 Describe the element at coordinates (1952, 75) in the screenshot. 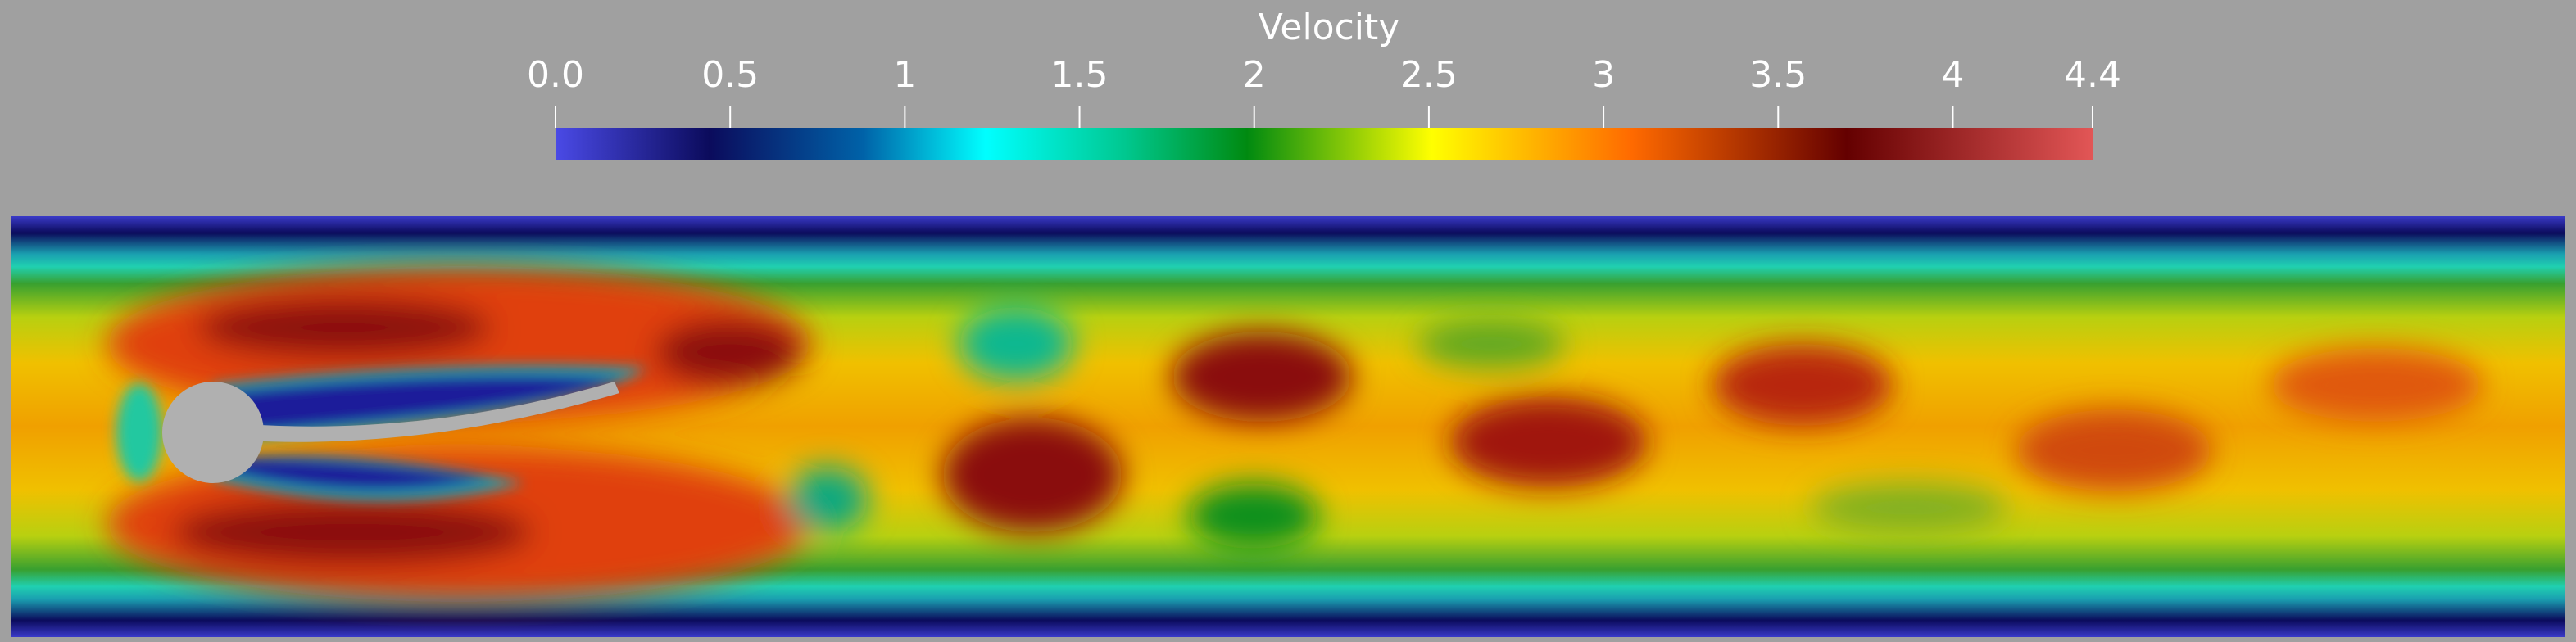

I see `tick-label: 4` at that location.